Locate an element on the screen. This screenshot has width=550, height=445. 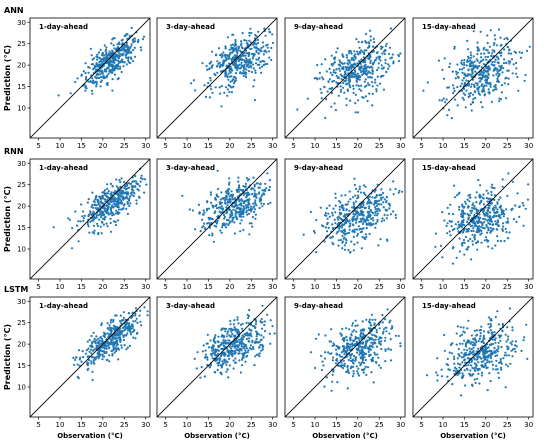
x-tick-label: 25 is located at coordinates (251, 146).